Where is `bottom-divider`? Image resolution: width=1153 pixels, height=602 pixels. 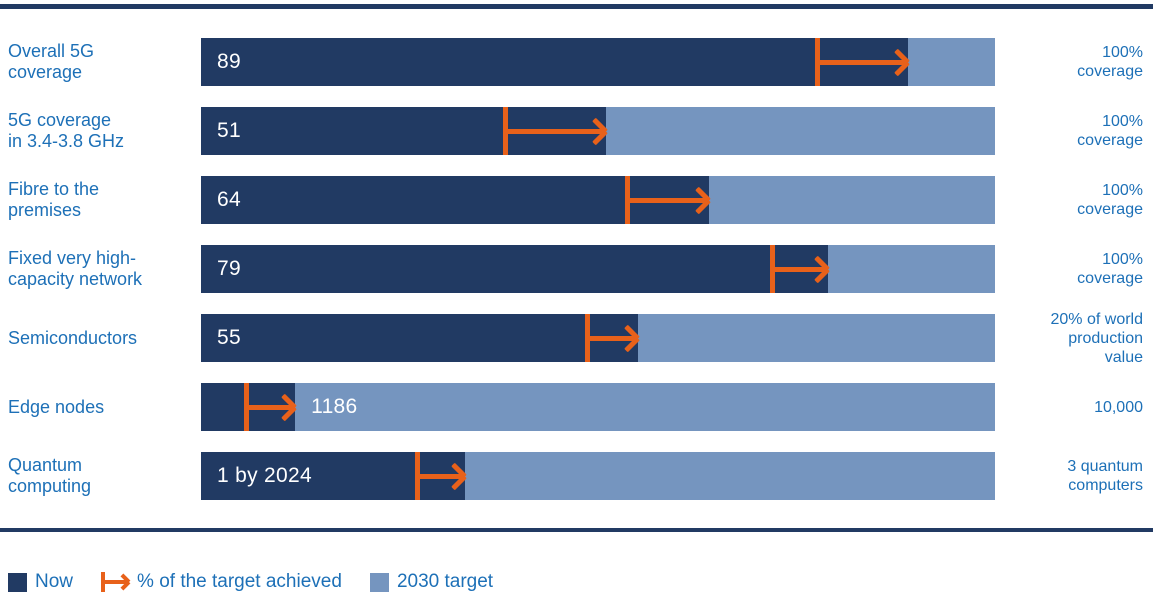
bottom-divider is located at coordinates (576, 530).